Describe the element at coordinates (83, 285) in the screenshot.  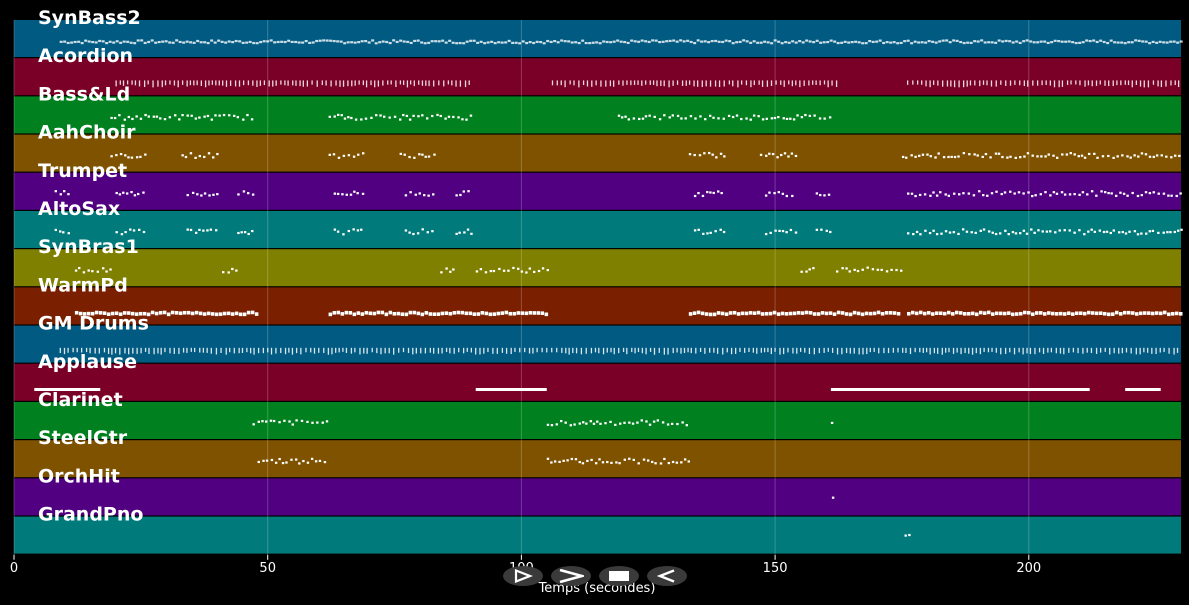
I see `track-label-warmpd: WarmPd` at that location.